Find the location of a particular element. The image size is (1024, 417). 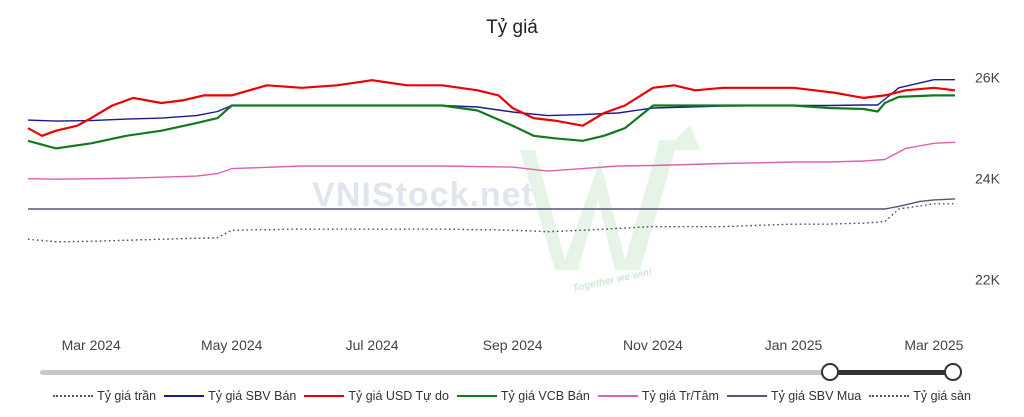

x-tick-label: Jul 2024 is located at coordinates (372, 345).